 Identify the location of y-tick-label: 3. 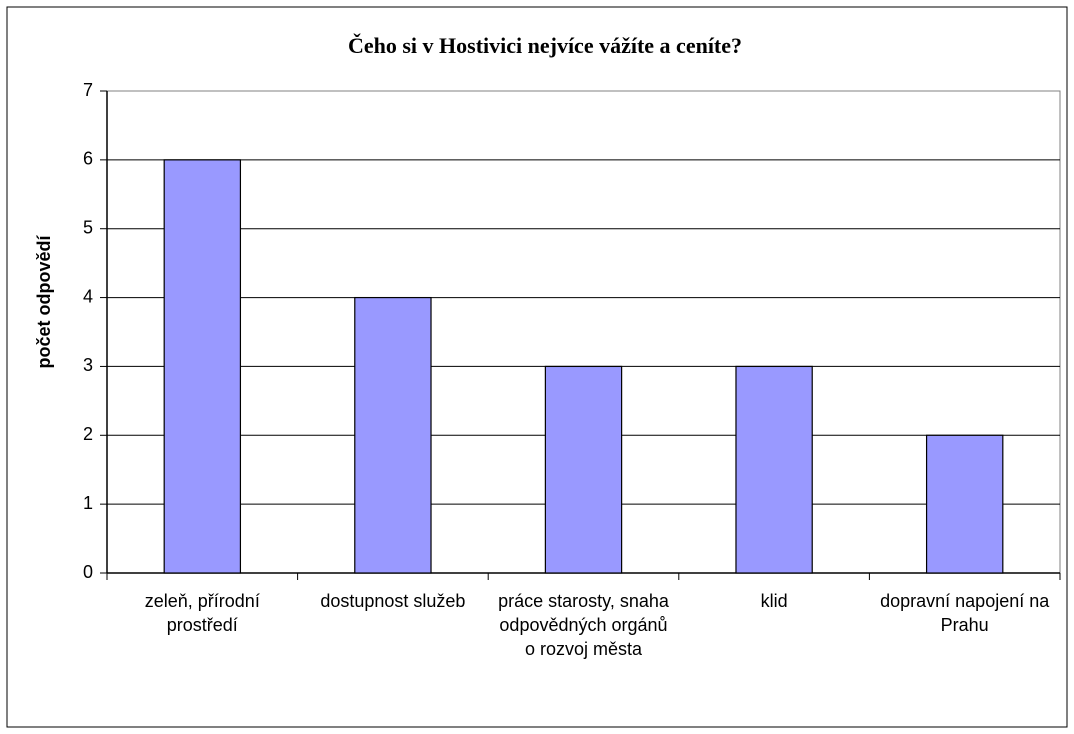
(88, 365).